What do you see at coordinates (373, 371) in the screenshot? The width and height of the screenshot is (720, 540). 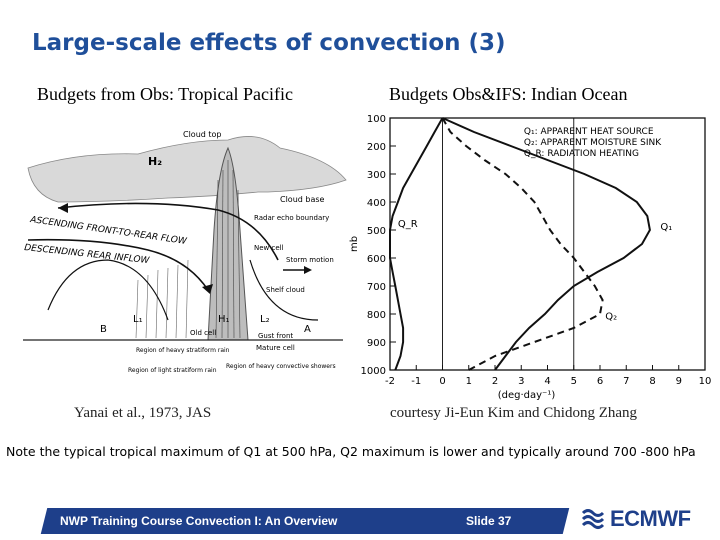 I see `y-tick-label: 1000` at bounding box center [373, 371].